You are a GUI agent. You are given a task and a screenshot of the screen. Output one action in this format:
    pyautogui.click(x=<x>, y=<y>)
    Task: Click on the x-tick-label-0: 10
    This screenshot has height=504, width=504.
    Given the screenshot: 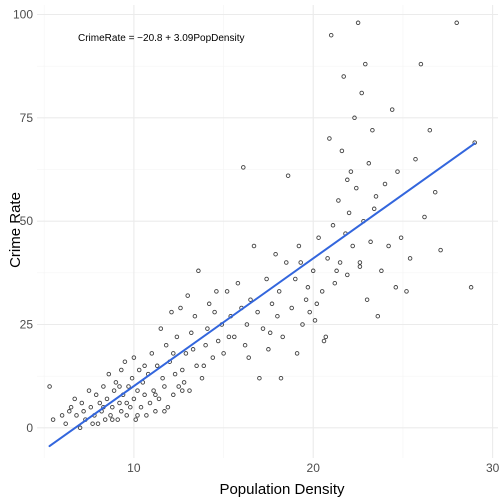 What is the action you would take?
    pyautogui.click(x=134, y=468)
    